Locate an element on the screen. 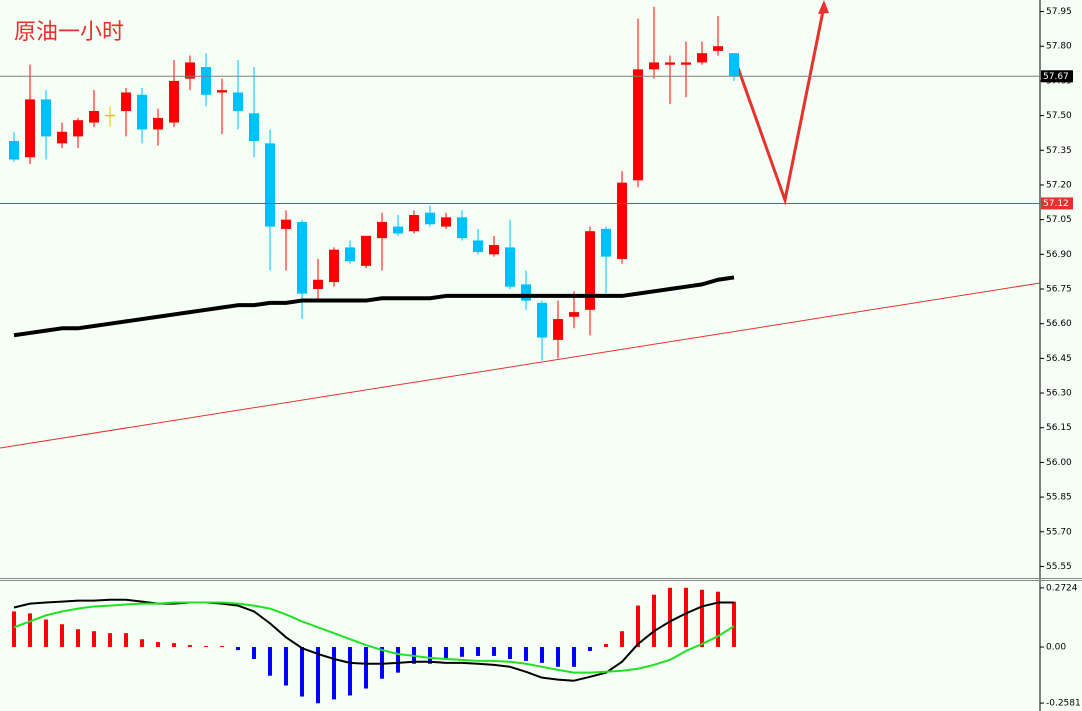  y-tick-label: 56.90 is located at coordinates (1059, 255).